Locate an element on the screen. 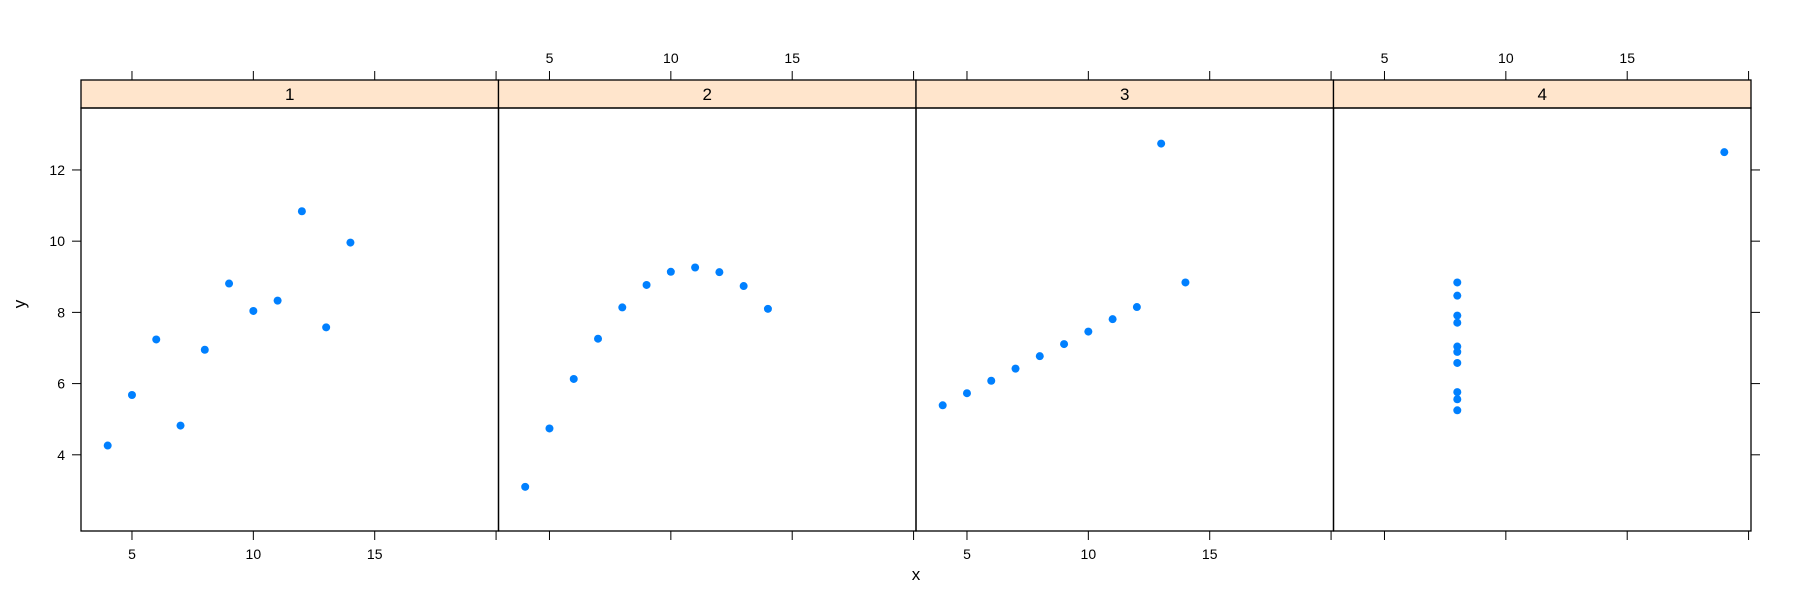  strip-label: 1 is located at coordinates (289, 94).